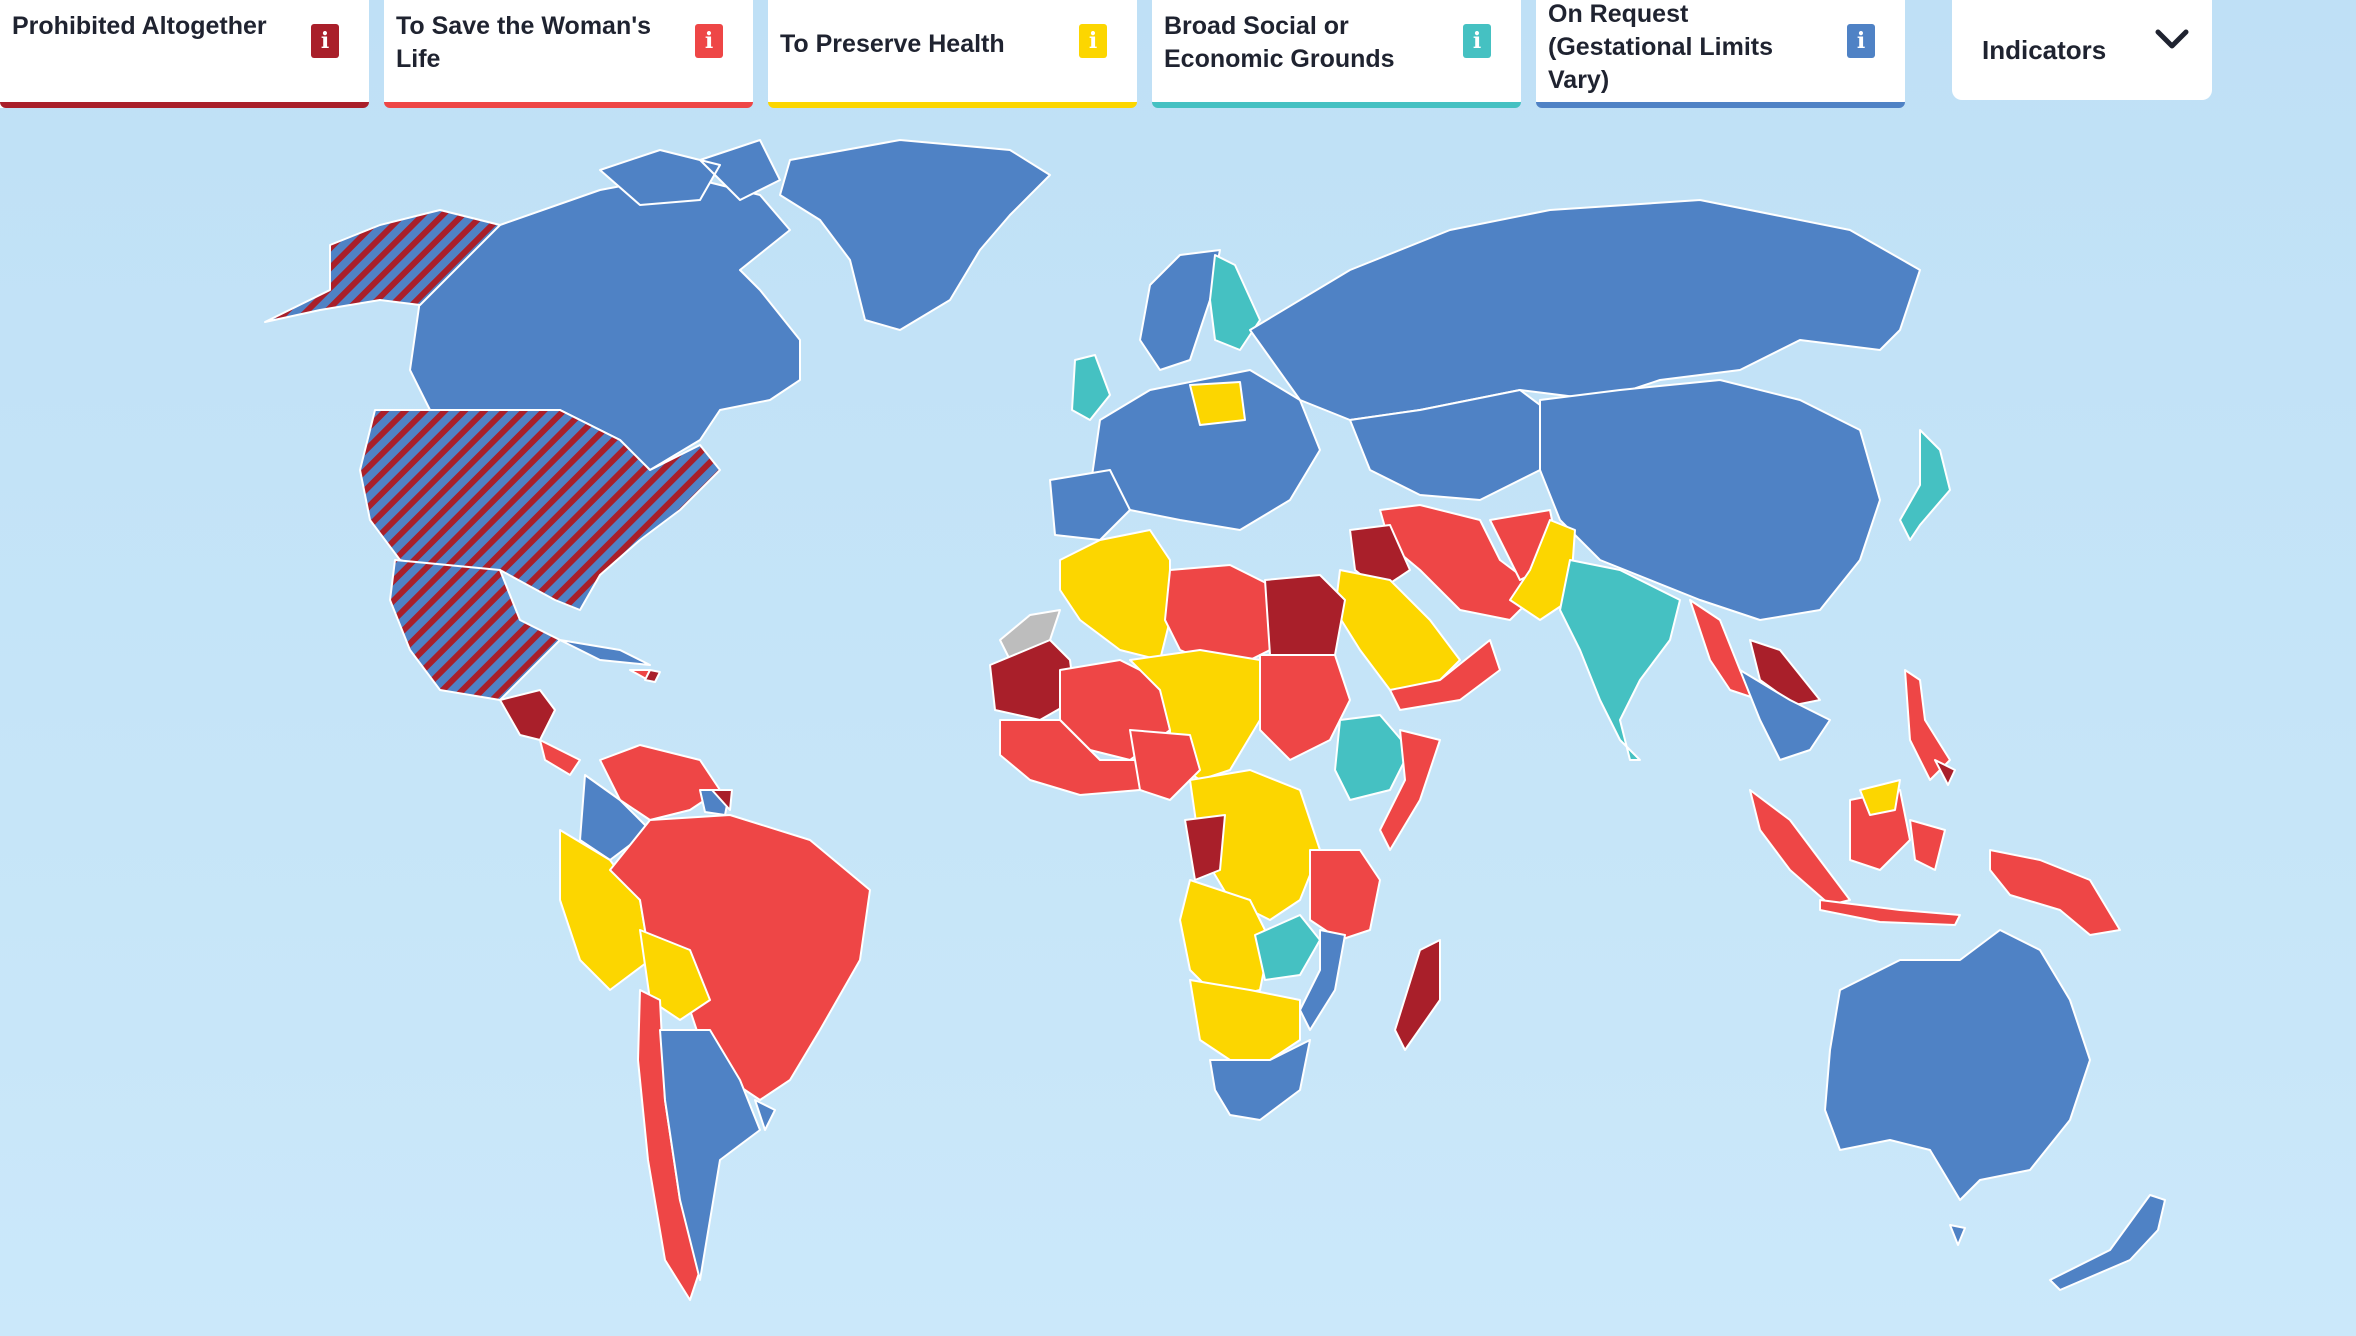 This screenshot has height=1336, width=2356. What do you see at coordinates (605, 652) in the screenshot?
I see `region-cuba` at bounding box center [605, 652].